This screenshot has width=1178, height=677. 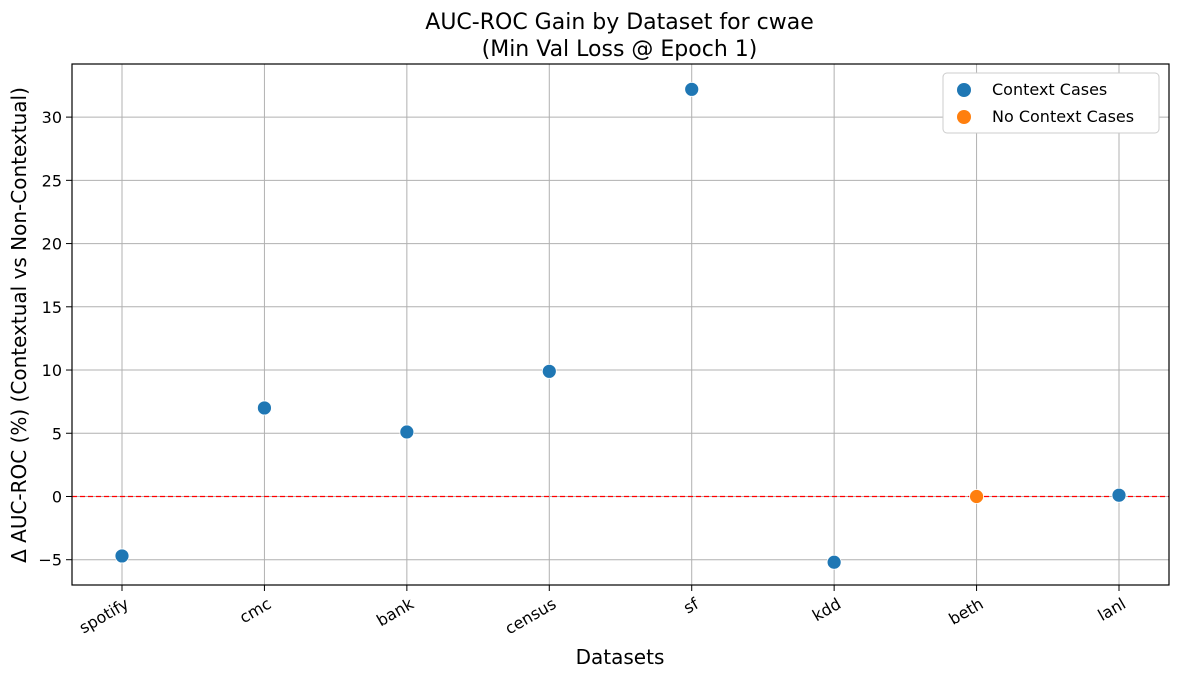 I want to click on x-axis-label: Datasets, so click(x=620, y=657).